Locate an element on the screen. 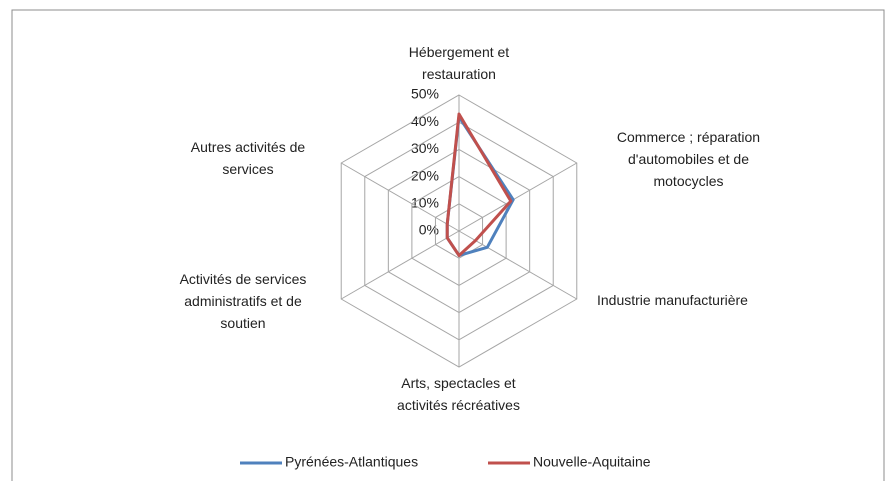 This screenshot has width=896, height=481. y-tick-label: 30% is located at coordinates (425, 148).